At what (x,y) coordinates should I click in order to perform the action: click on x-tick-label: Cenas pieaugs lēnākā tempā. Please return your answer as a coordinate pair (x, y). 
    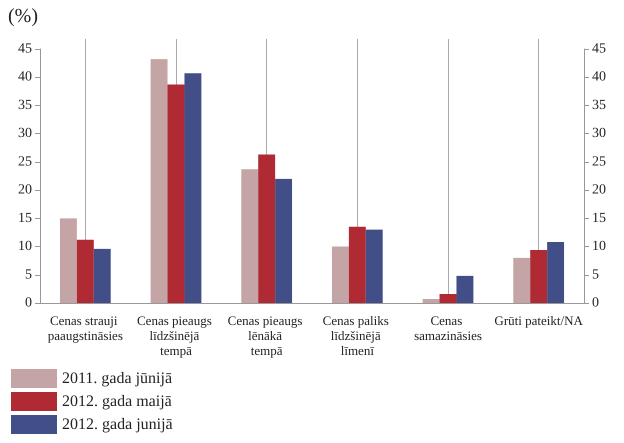
    Looking at the image, I should click on (267, 335).